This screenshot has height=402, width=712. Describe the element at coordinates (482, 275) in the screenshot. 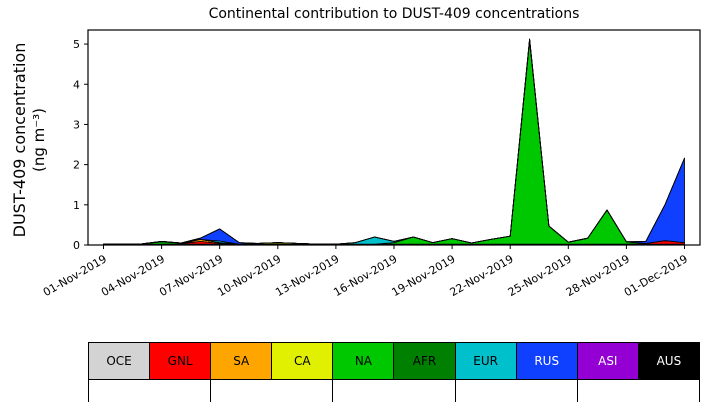

I see `x-tick-label: 22-Nov-2019` at that location.